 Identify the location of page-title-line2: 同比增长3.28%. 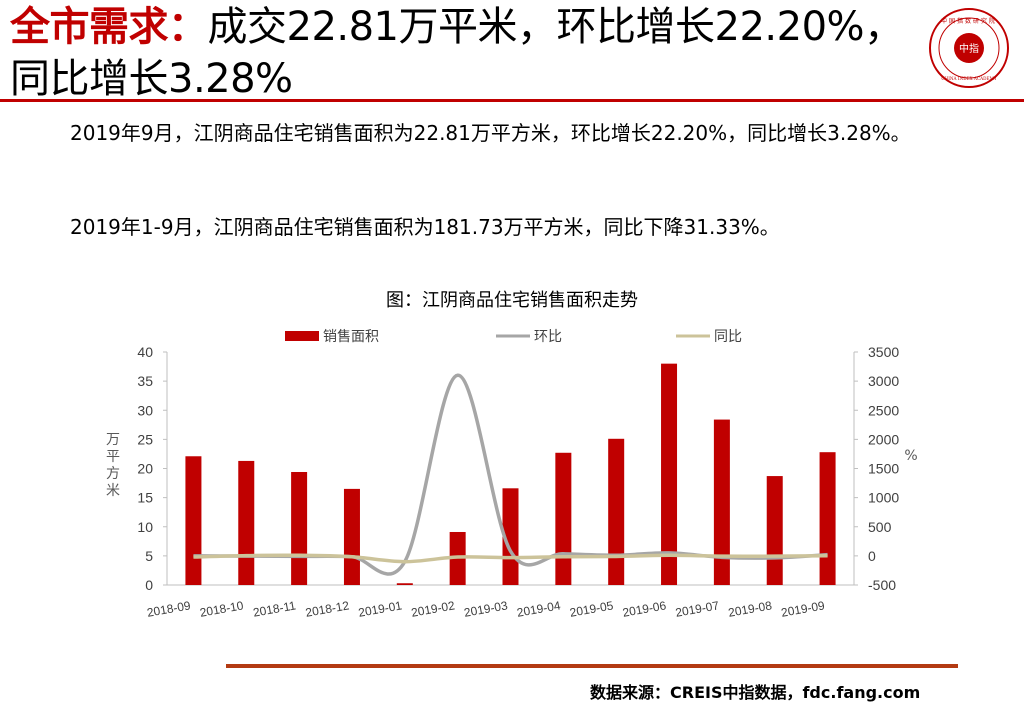
(151, 79).